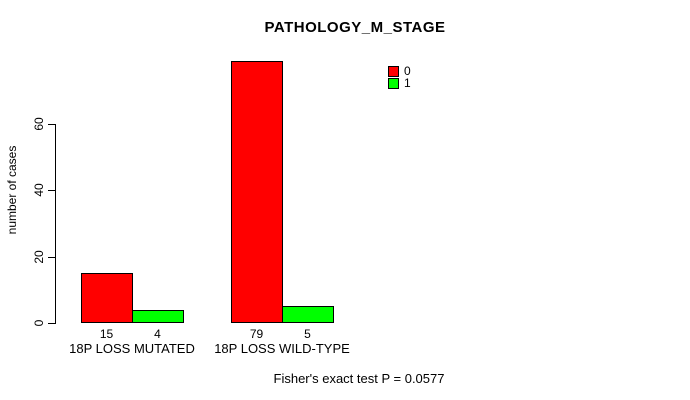 The width and height of the screenshot is (690, 400). I want to click on bar-value-label: 15, so click(106, 334).